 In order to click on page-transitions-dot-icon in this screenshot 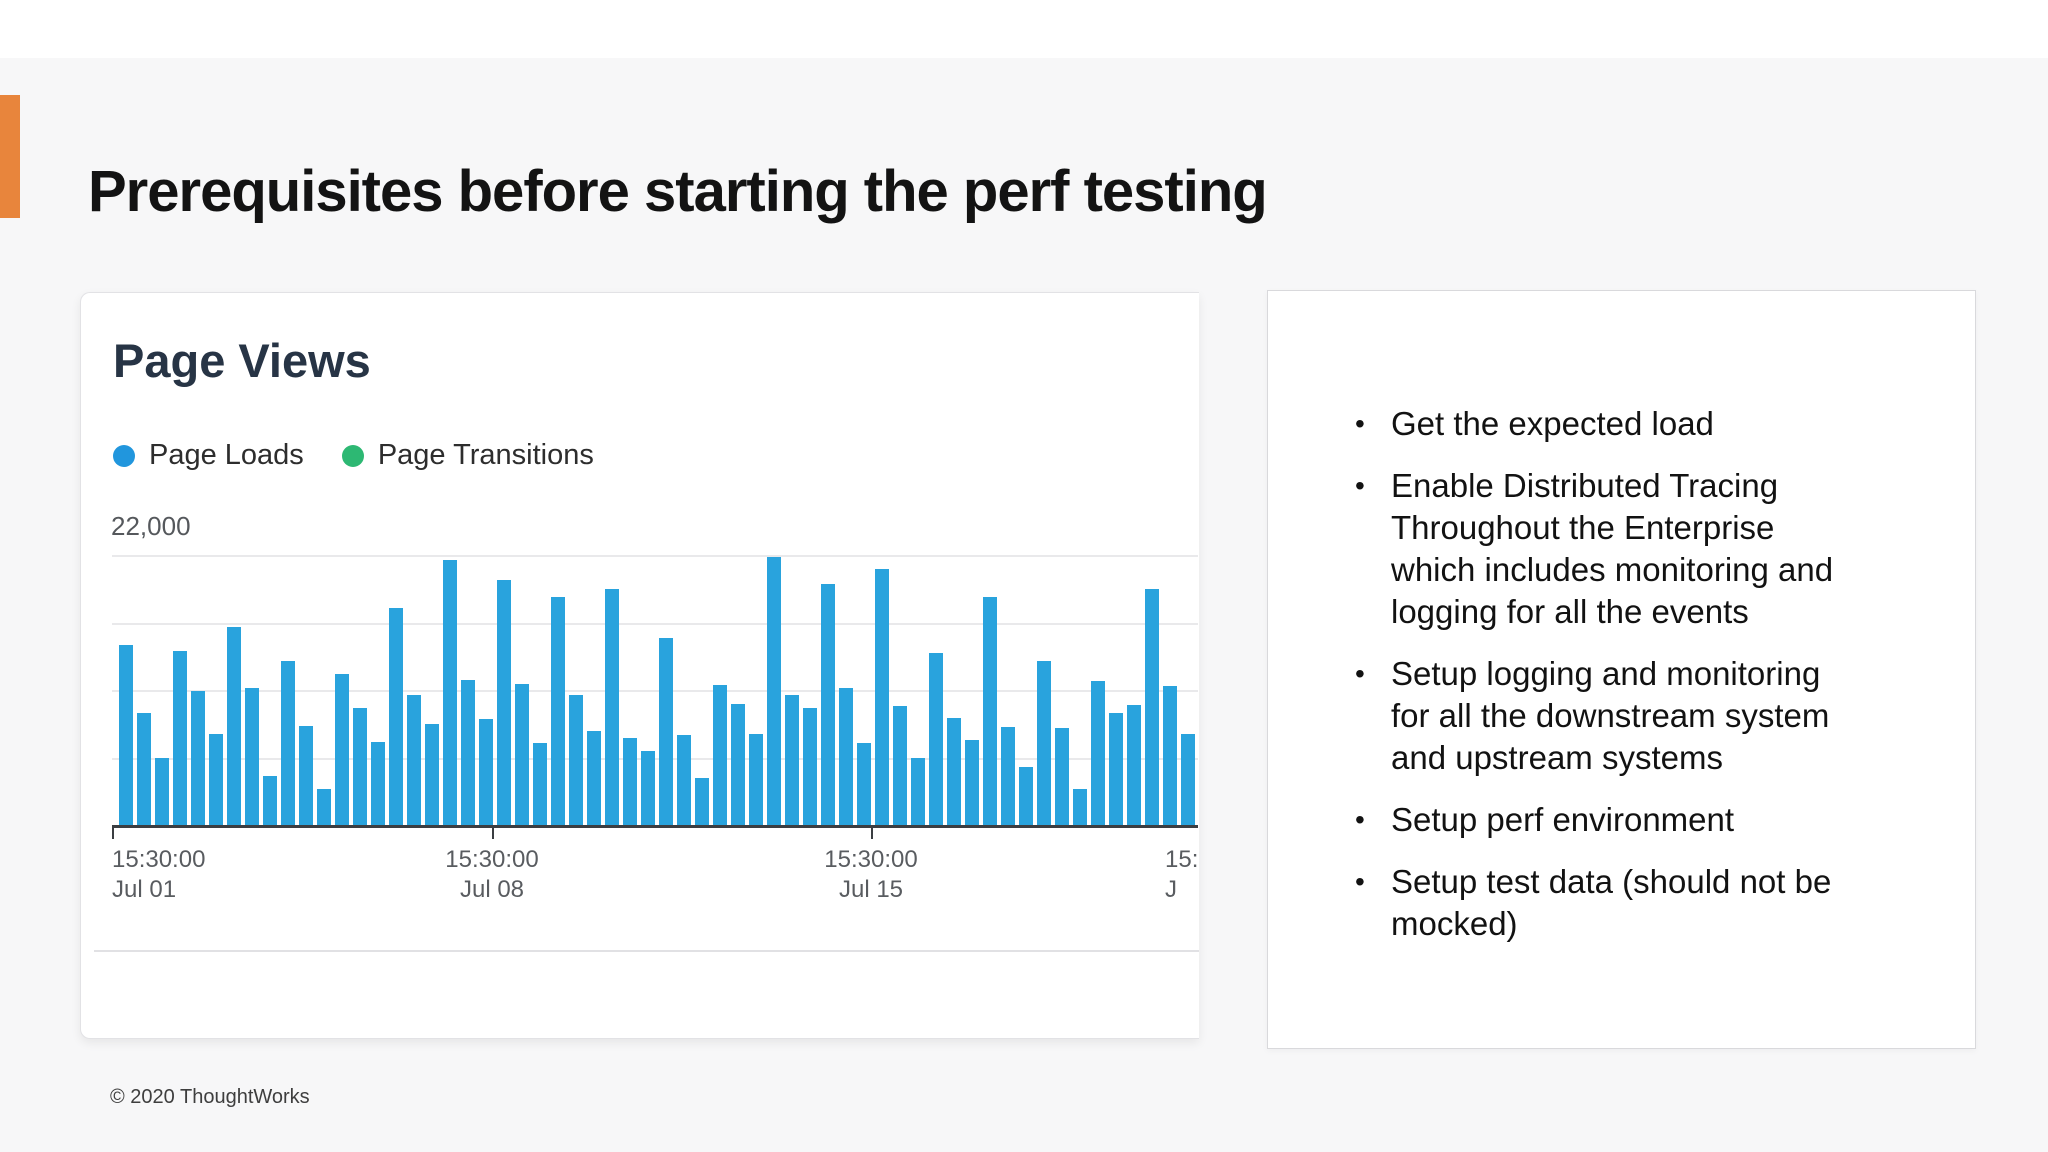, I will do `click(352, 455)`.